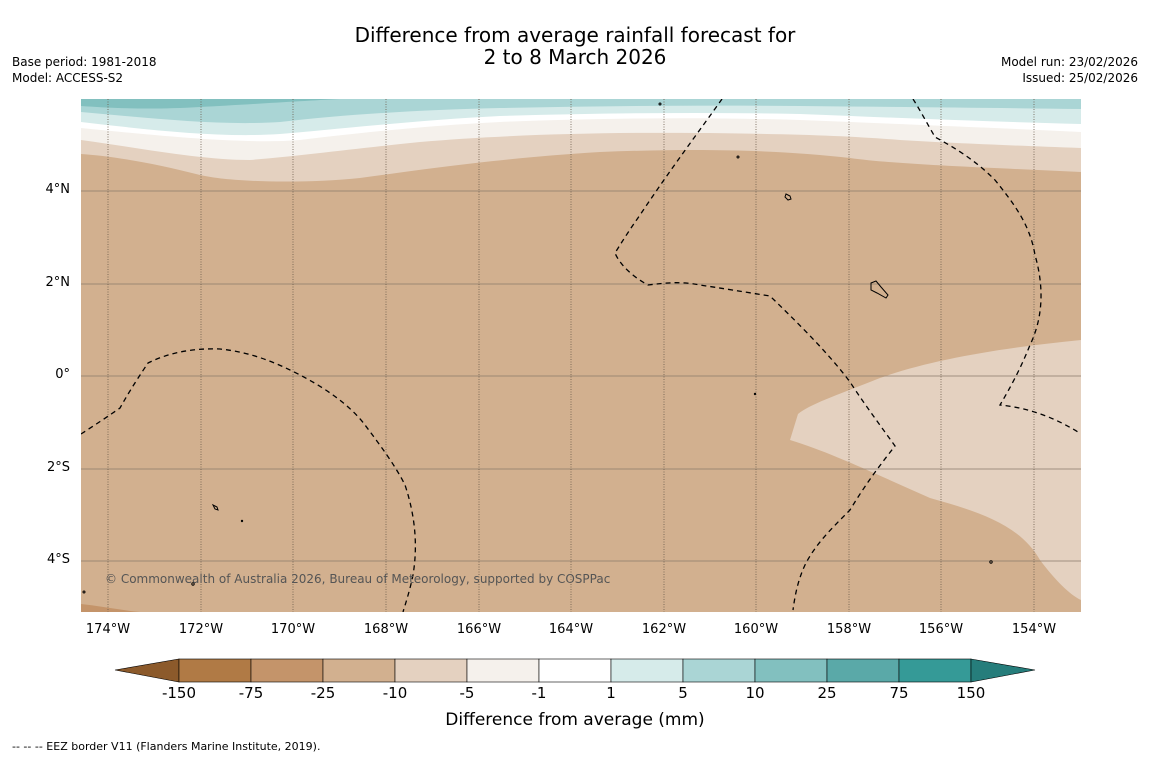 The image size is (1150, 758). I want to click on colorbar, so click(575, 670).